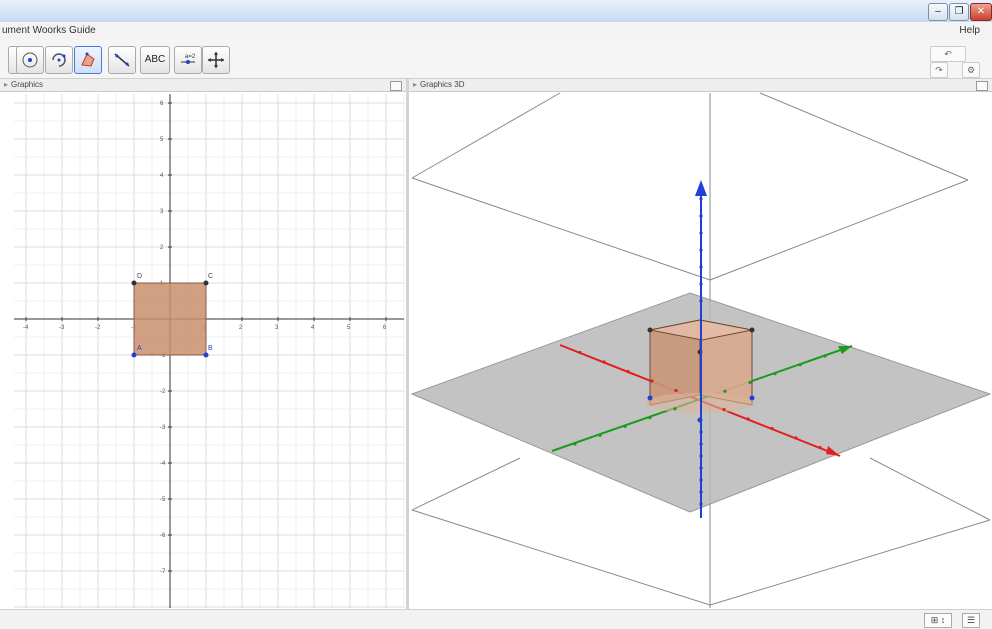  Describe the element at coordinates (969, 30) in the screenshot. I see `menu-help: Help` at that location.